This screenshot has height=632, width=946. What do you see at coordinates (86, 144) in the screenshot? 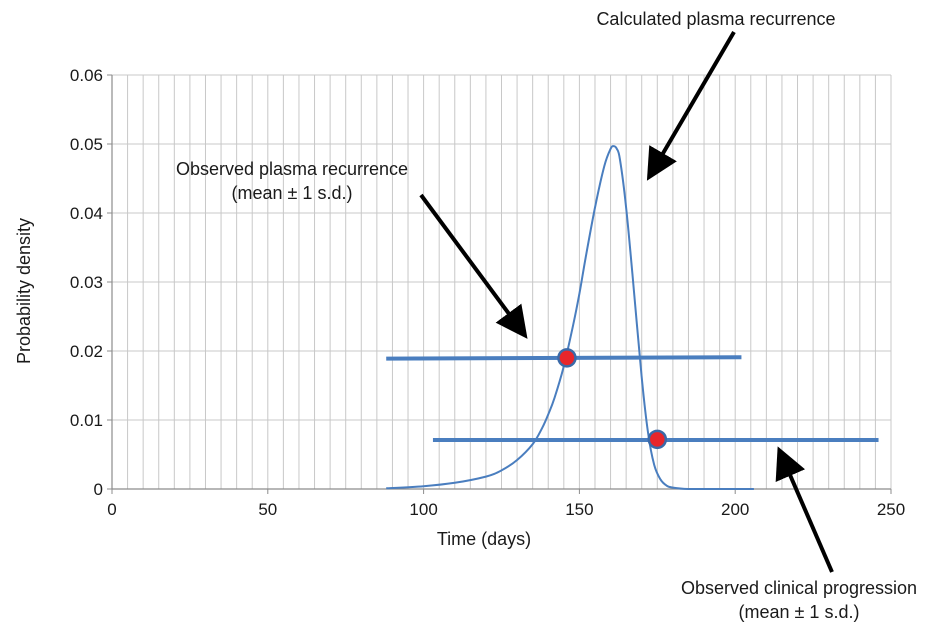
I see `y-tick-label: 0.05` at bounding box center [86, 144].